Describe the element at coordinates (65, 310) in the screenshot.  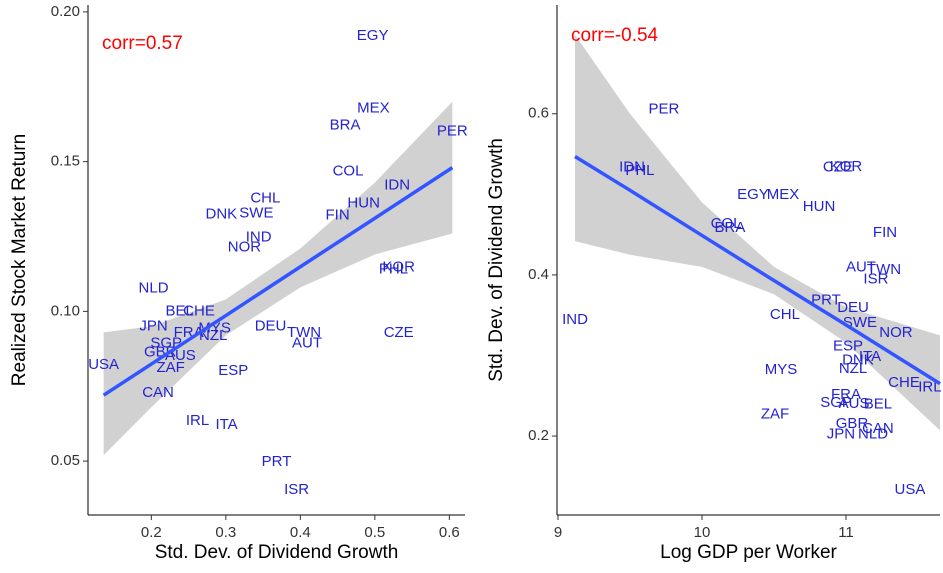
I see `y-tick-label: 0.10` at that location.